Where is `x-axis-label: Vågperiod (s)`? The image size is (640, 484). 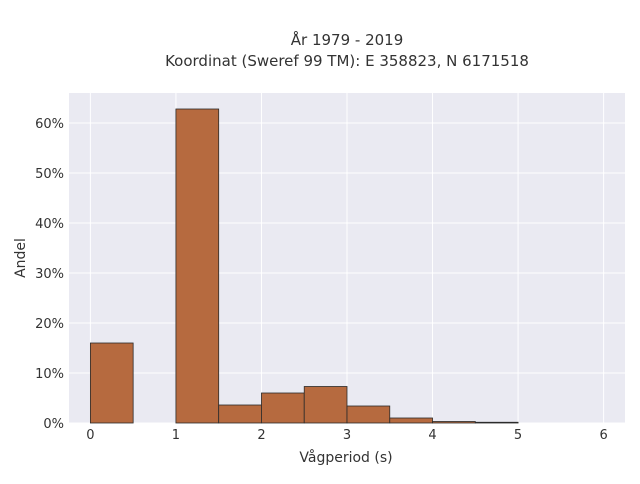
x-axis-label: Vågperiod (s) is located at coordinates (345, 457).